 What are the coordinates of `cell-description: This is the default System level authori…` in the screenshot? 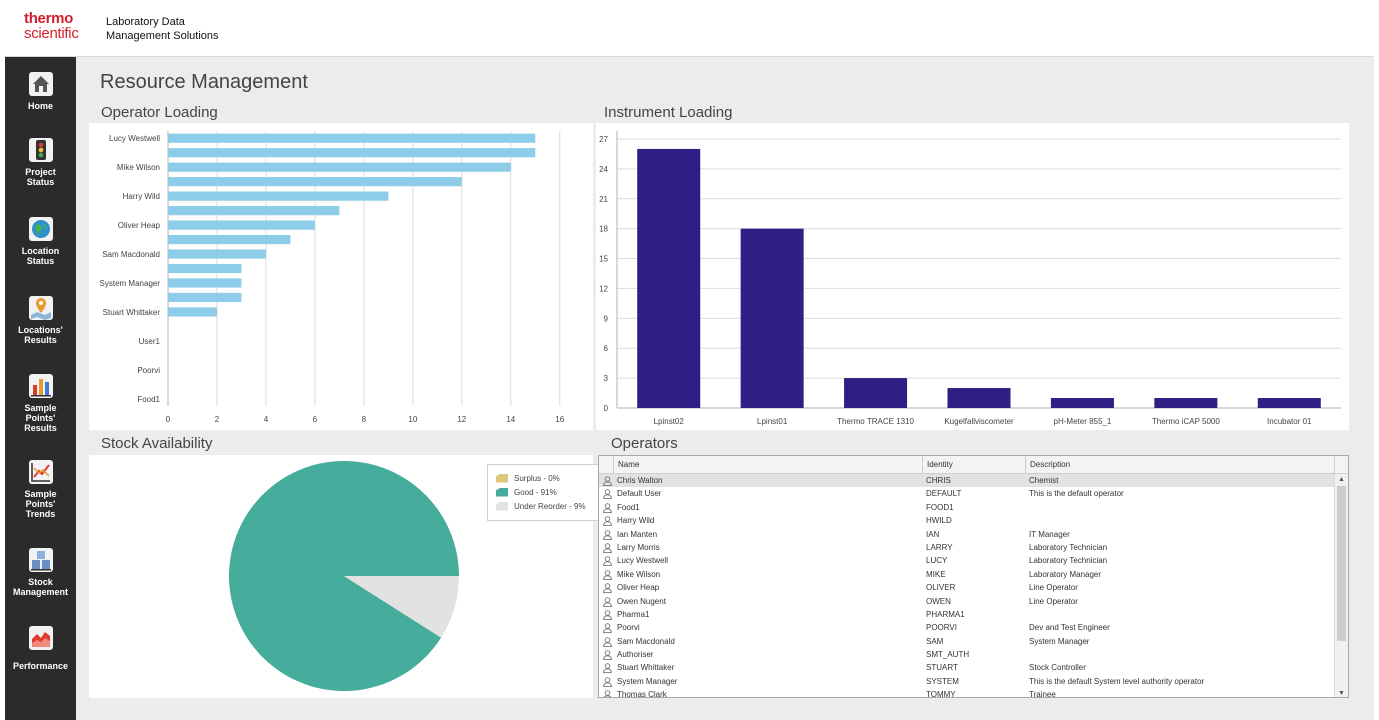 It's located at (1117, 681).